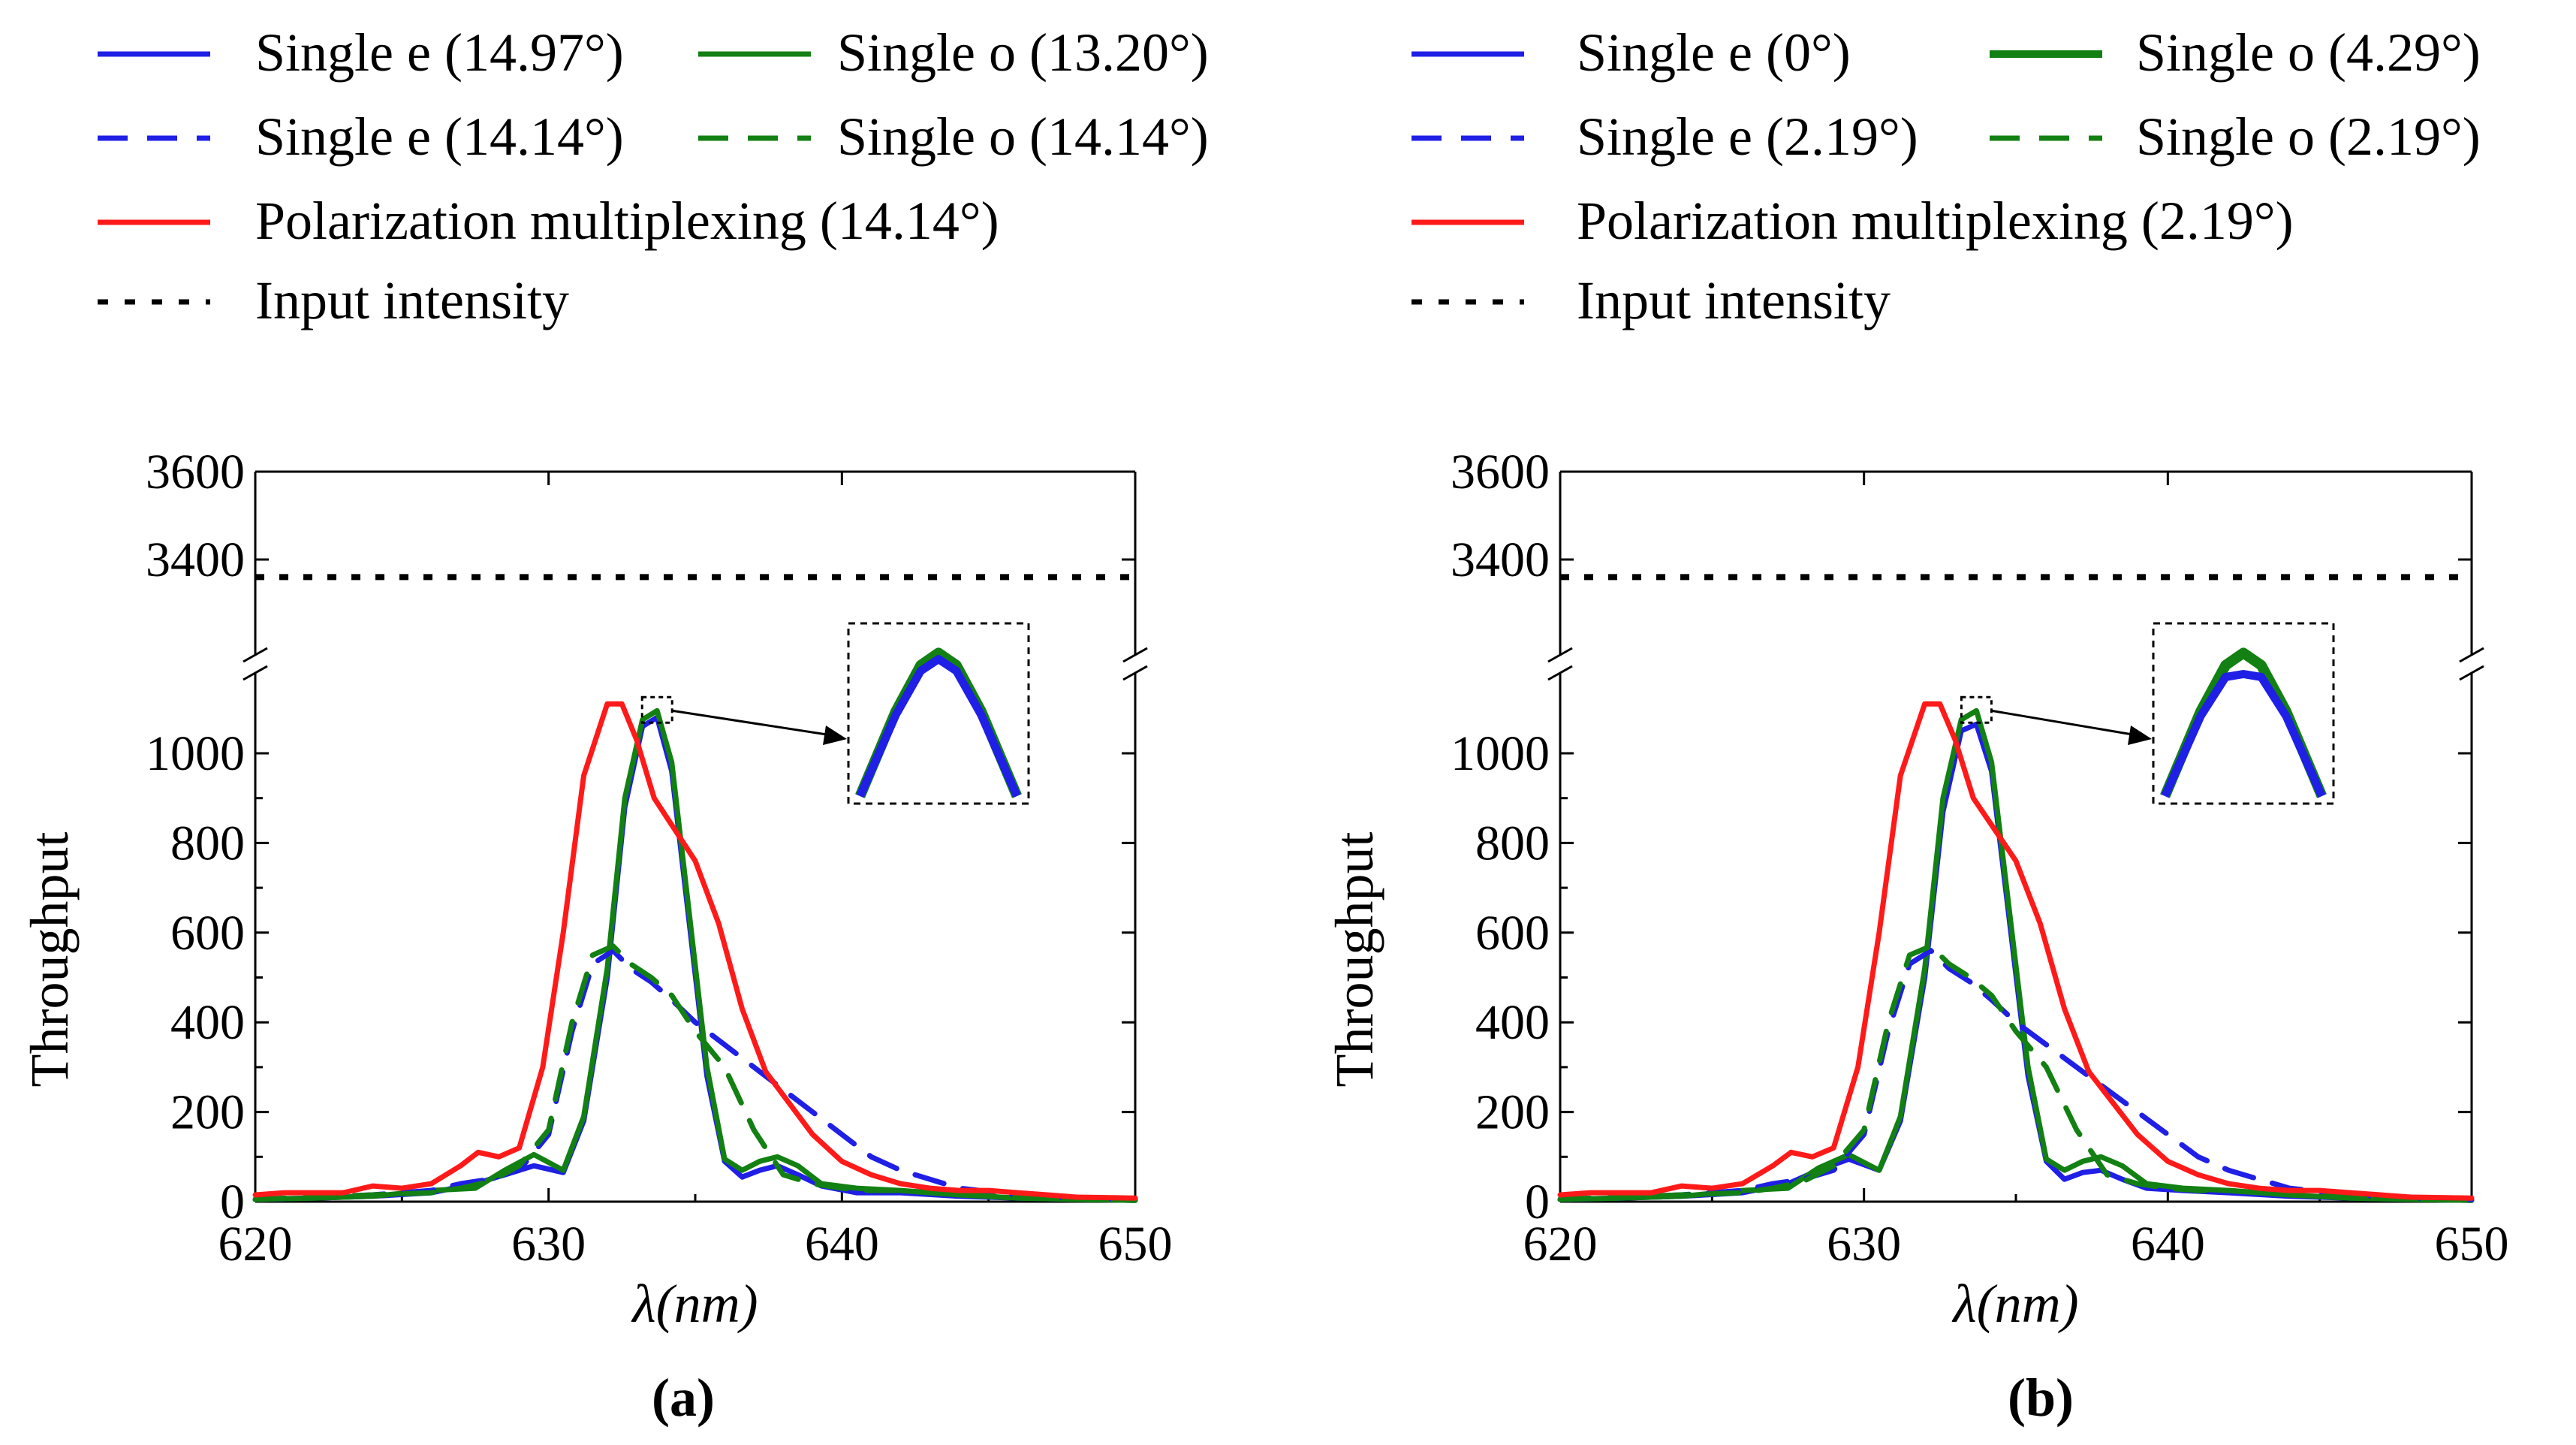 The width and height of the screenshot is (2576, 1445). I want to click on legend-label: Polarization multiplexing (14.14°), so click(627, 221).